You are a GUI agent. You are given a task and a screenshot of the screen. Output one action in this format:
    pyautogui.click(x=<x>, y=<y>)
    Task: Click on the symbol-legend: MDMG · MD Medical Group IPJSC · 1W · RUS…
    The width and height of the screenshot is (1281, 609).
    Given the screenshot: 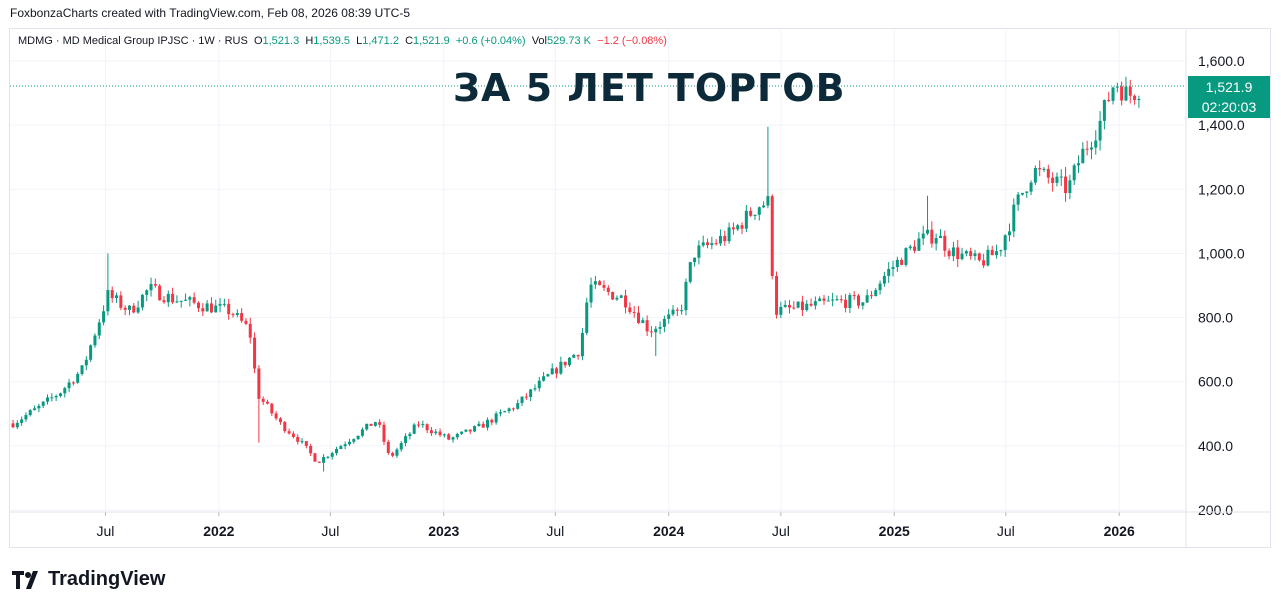 What is the action you would take?
    pyautogui.click(x=342, y=41)
    